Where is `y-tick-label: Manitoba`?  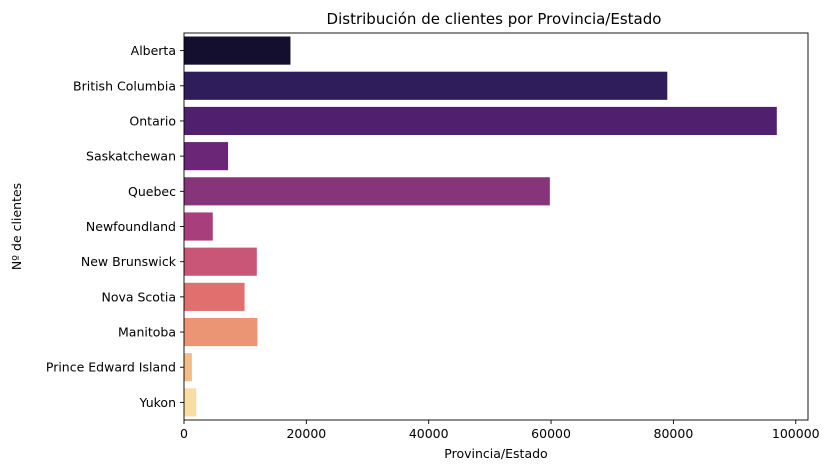
y-tick-label: Manitoba is located at coordinates (147, 332).